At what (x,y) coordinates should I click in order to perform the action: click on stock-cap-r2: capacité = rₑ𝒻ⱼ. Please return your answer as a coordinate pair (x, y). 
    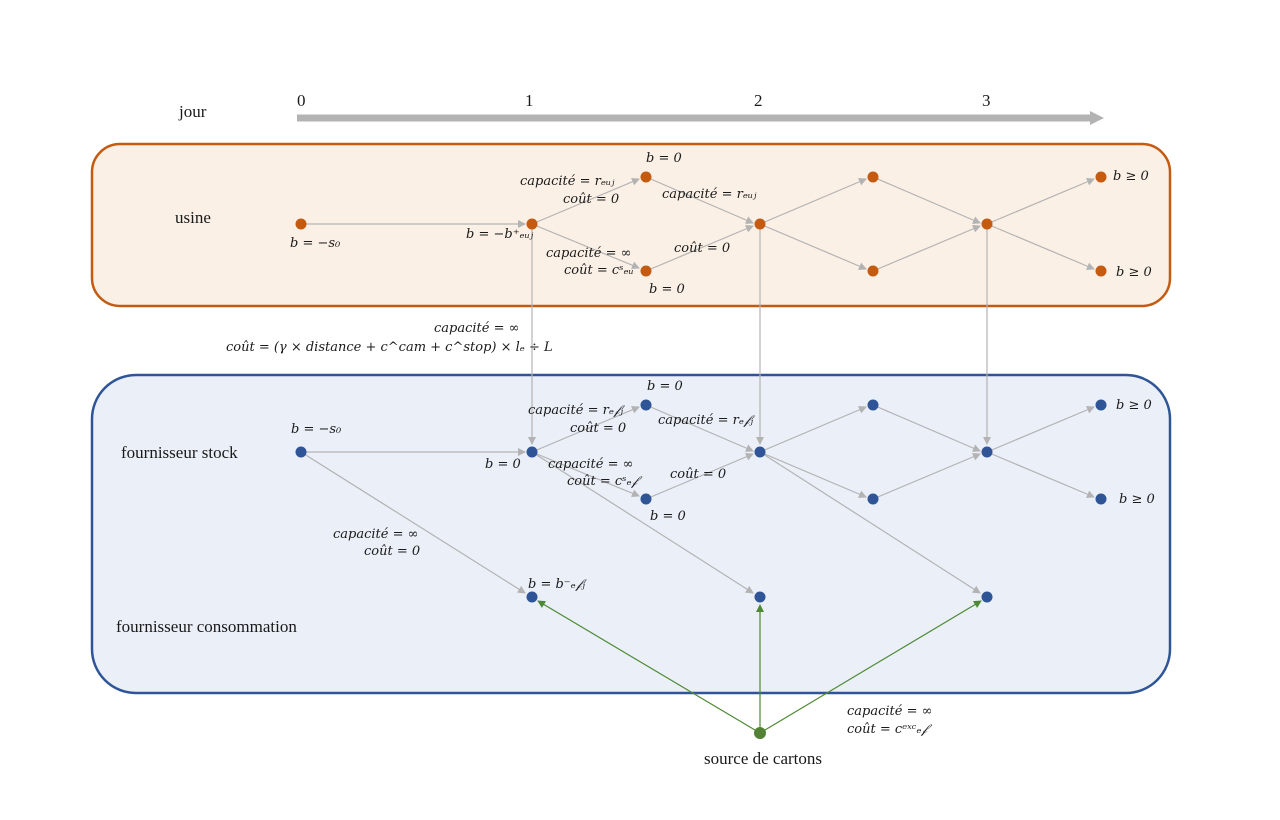
    Looking at the image, I should click on (706, 420).